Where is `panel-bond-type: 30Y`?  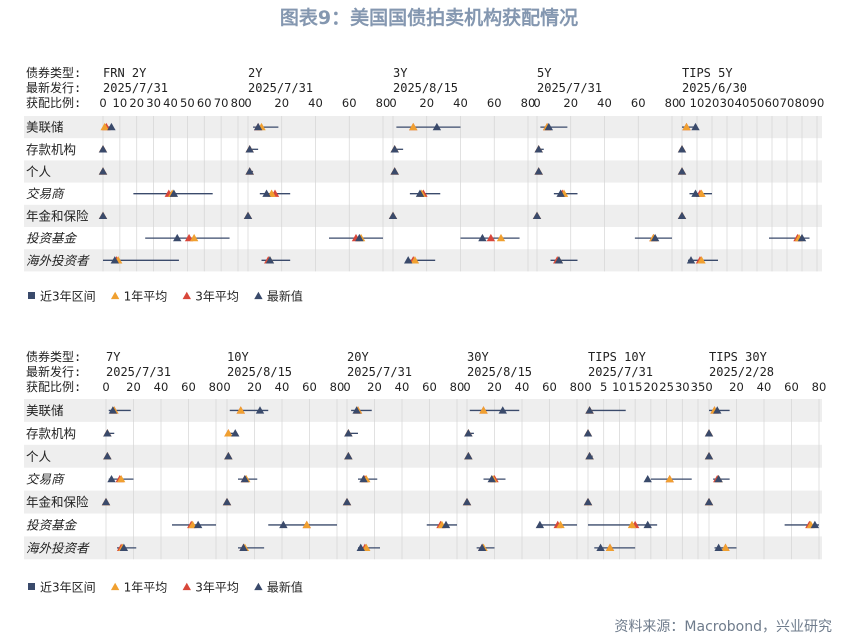
panel-bond-type: 30Y is located at coordinates (478, 357).